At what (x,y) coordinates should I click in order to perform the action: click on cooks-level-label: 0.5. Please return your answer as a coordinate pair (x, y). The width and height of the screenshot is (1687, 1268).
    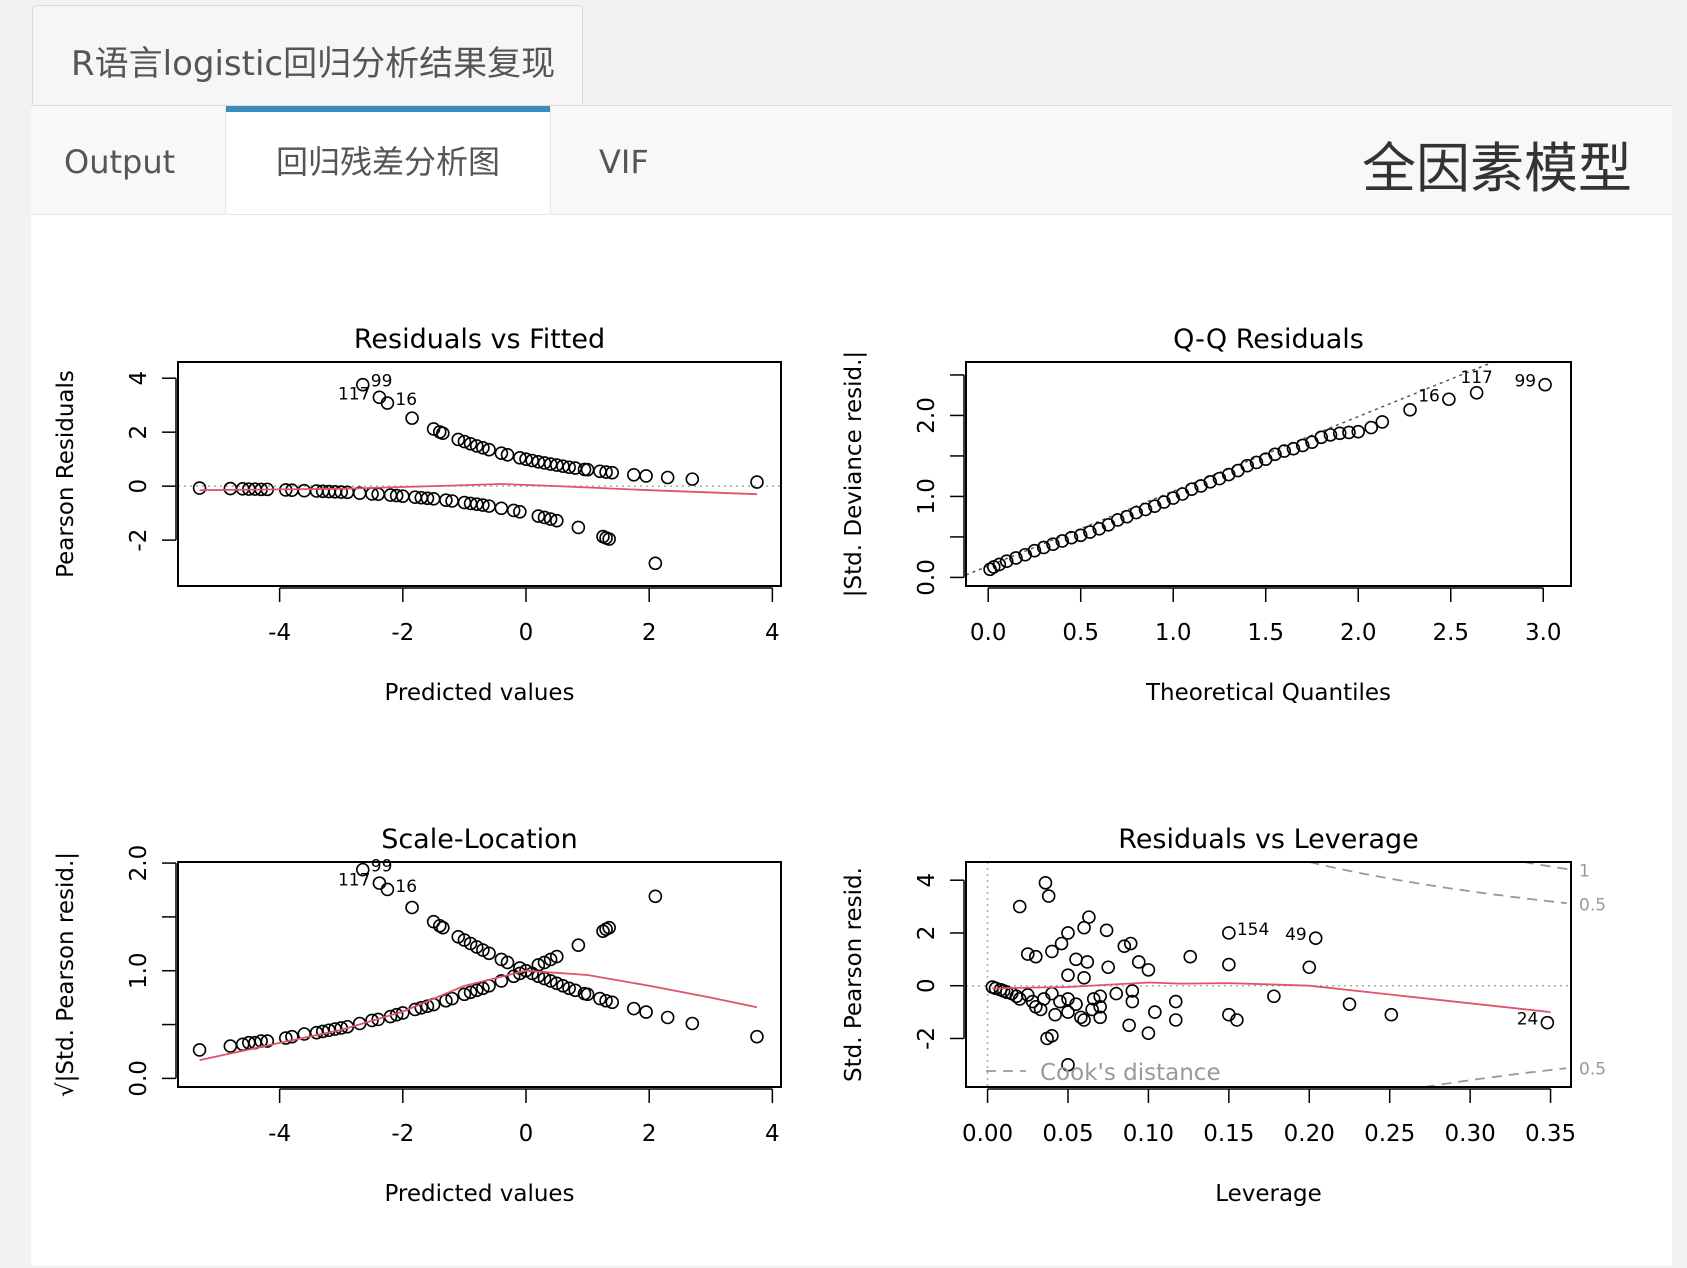
    Looking at the image, I should click on (1592, 1070).